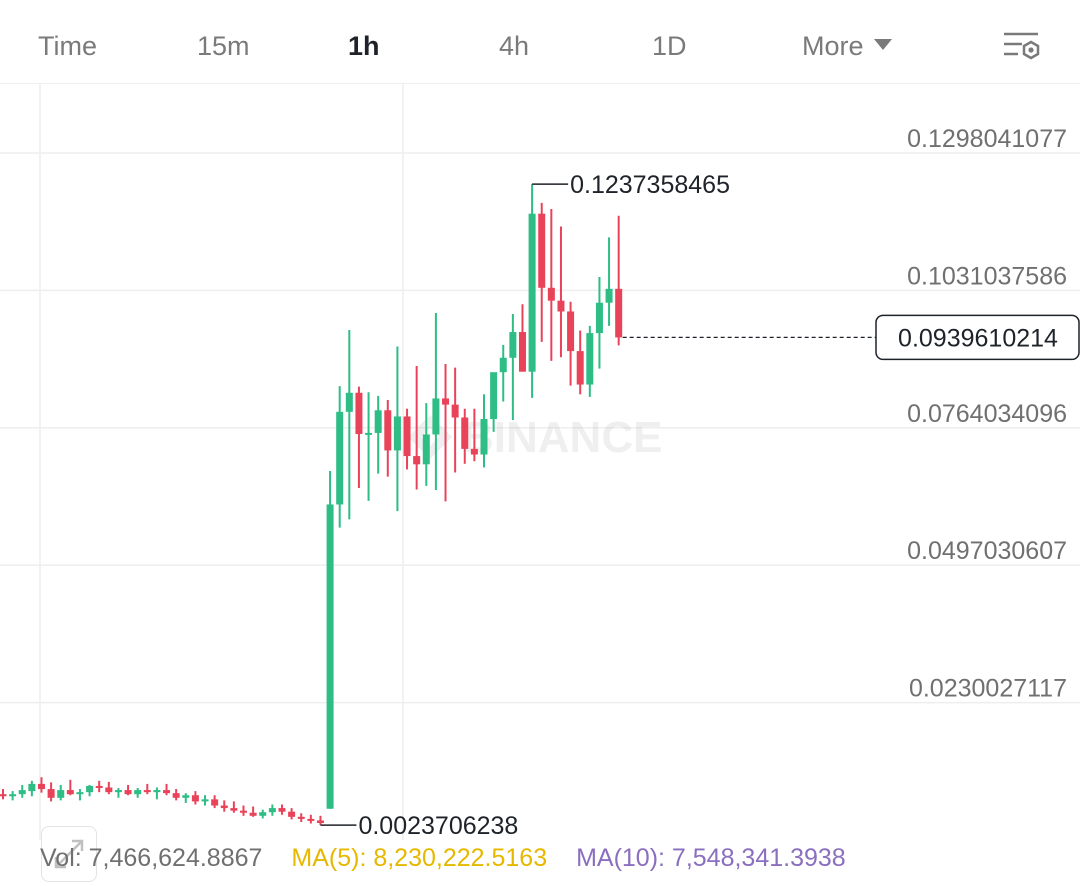 This screenshot has width=1080, height=886. Describe the element at coordinates (650, 185) in the screenshot. I see `high-price-label: 0.1237358465` at that location.